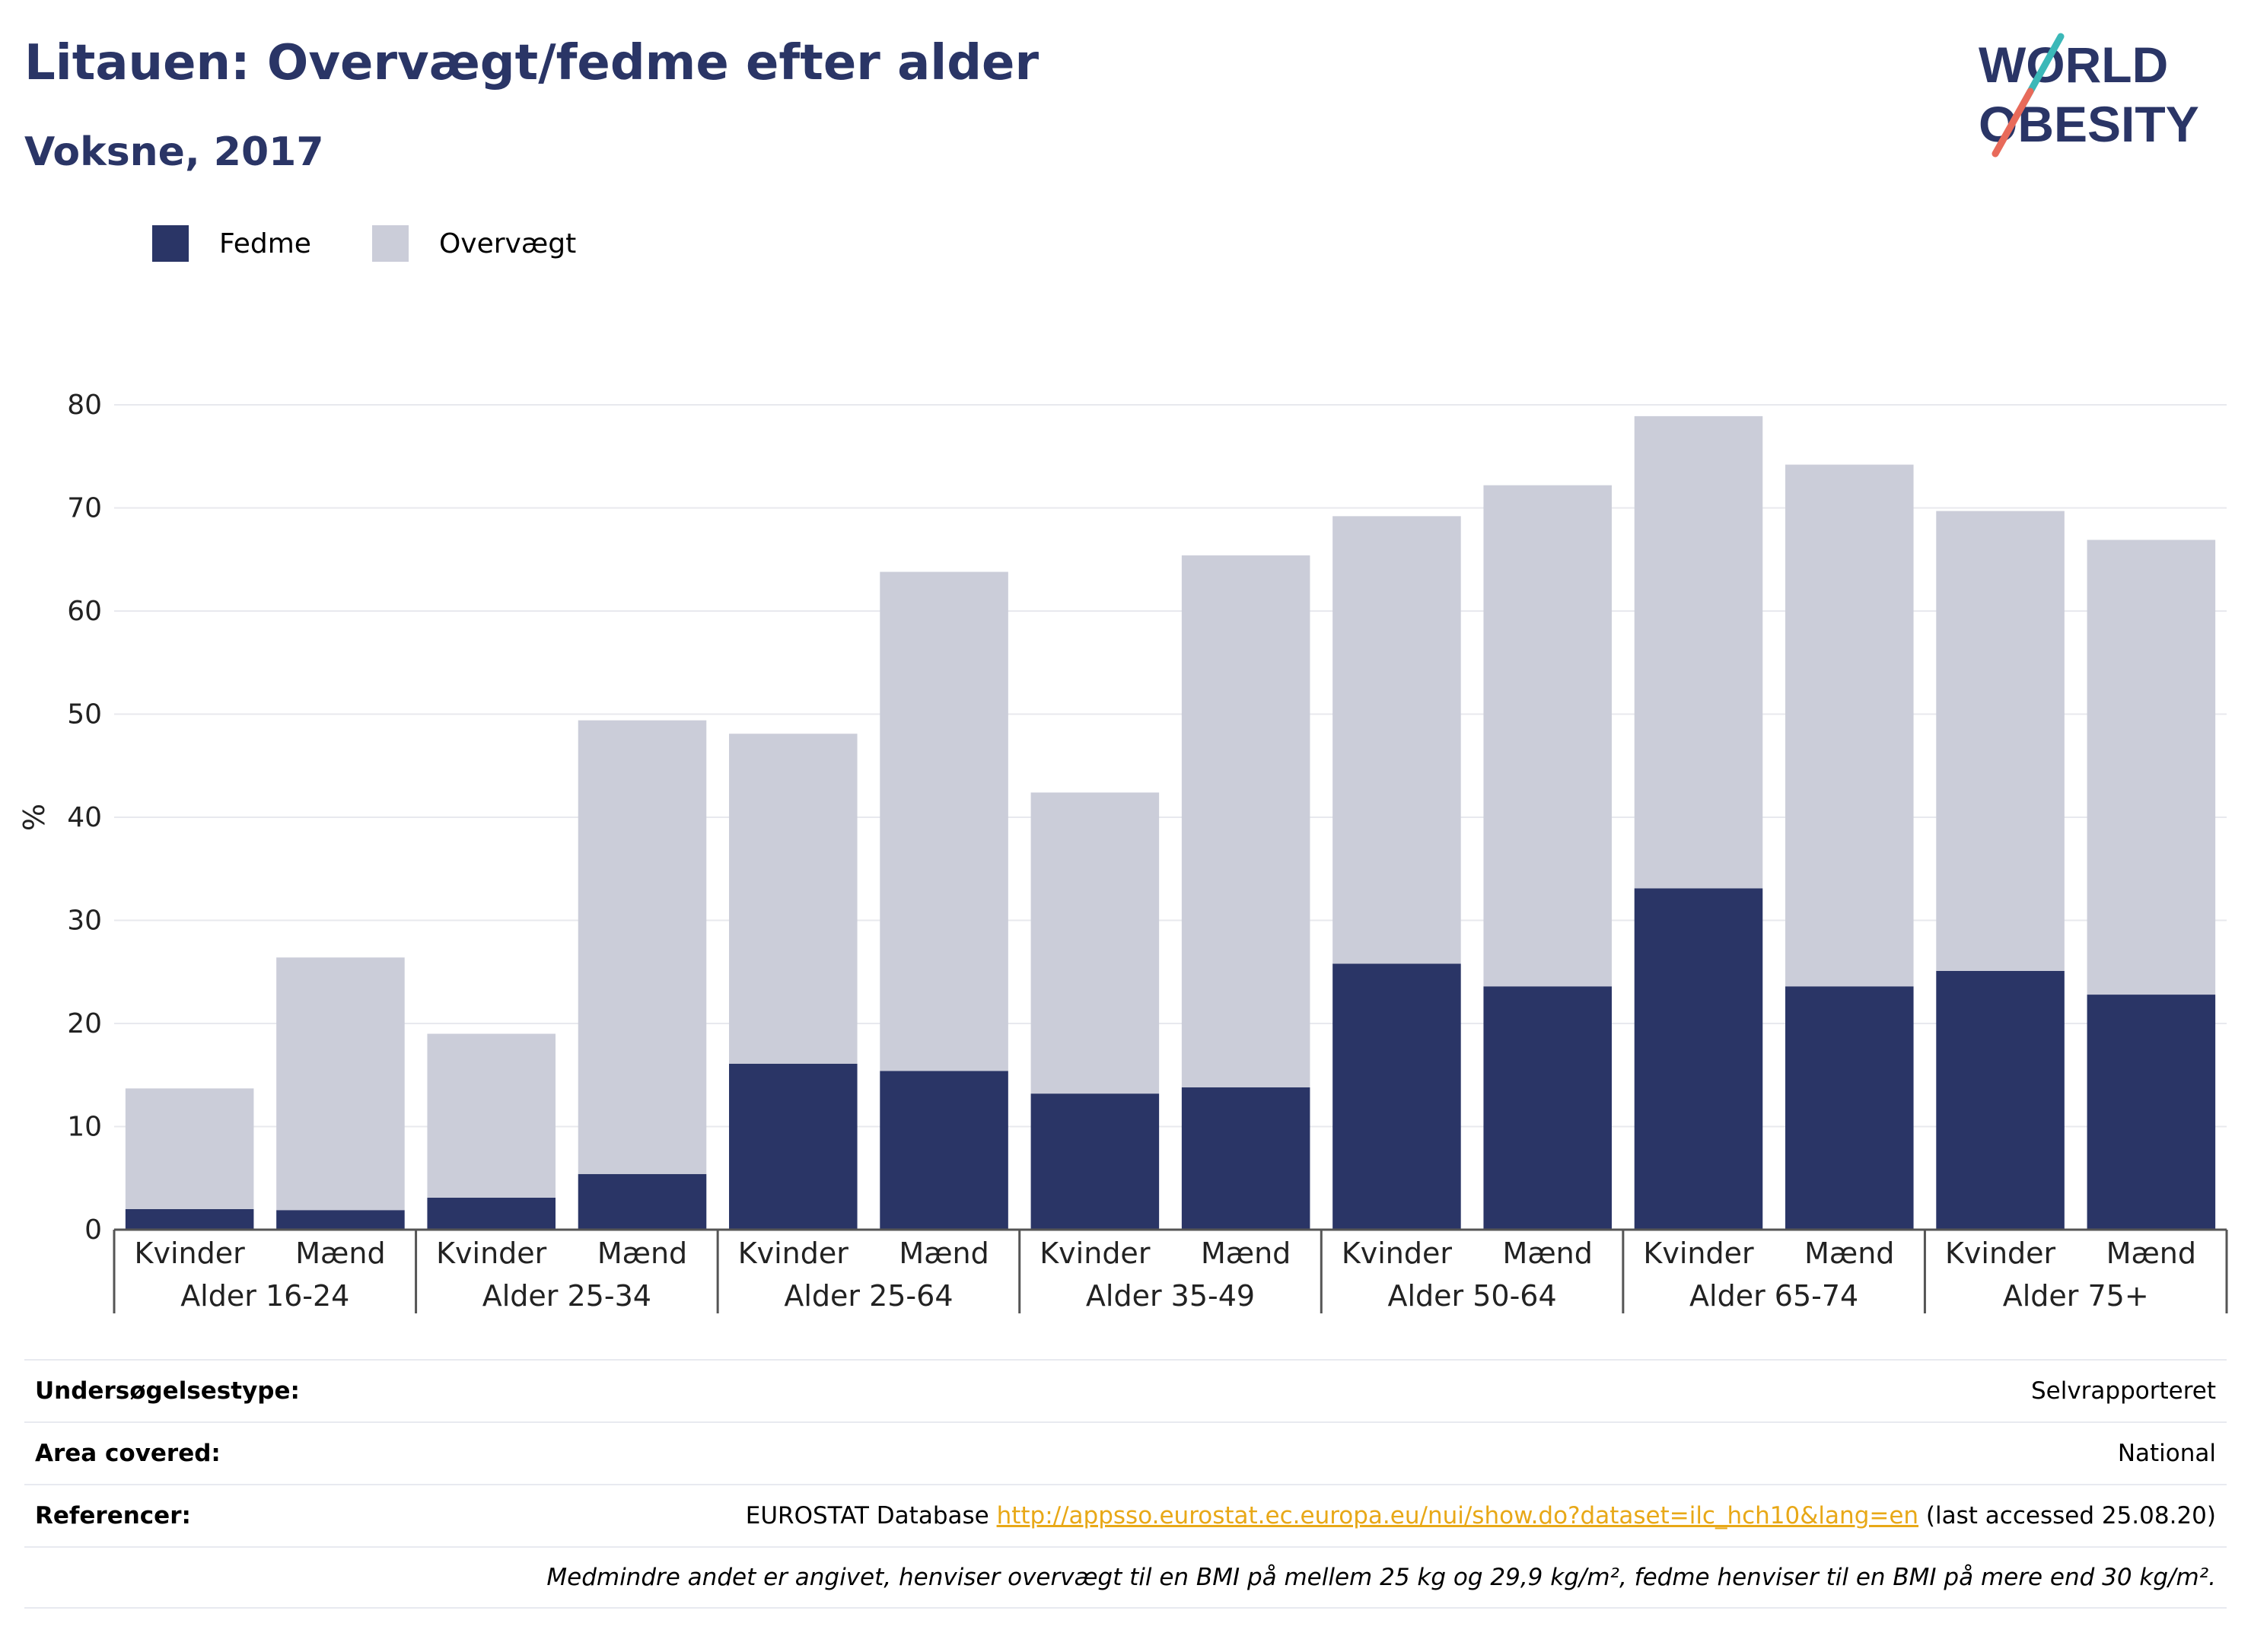 This screenshot has width=2251, height=1652. I want to click on info-row-area: Area covered: National, so click(1125, 1452).